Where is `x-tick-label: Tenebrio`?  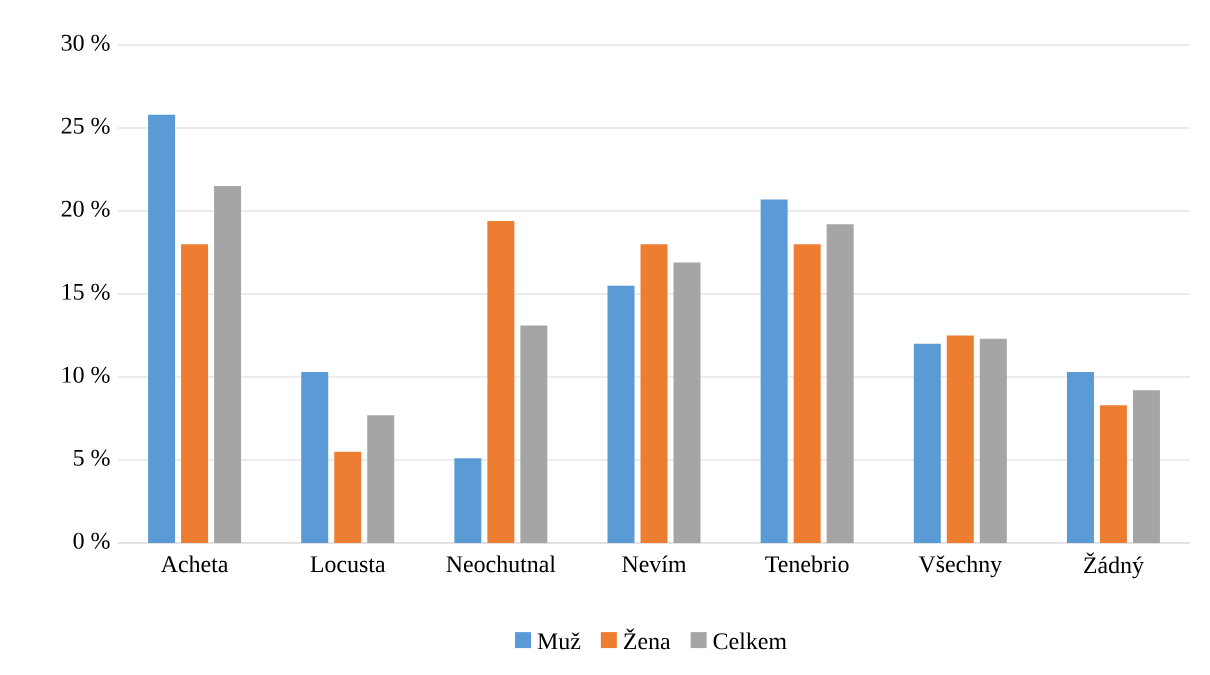
x-tick-label: Tenebrio is located at coordinates (807, 564).